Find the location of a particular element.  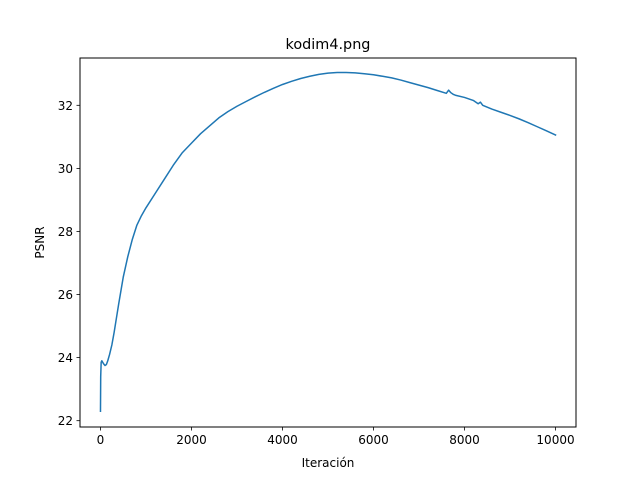

y-tick-label: 22 is located at coordinates (65, 421).